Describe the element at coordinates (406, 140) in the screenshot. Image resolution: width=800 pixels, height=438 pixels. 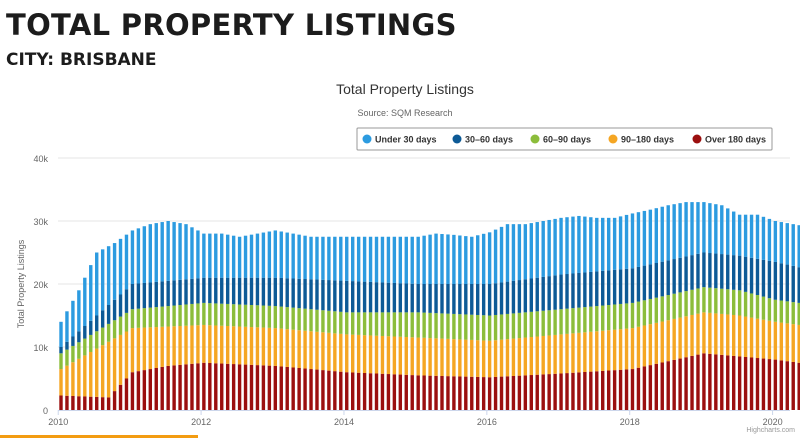
I see `legend-label-under-30-days: Under 30 days` at that location.